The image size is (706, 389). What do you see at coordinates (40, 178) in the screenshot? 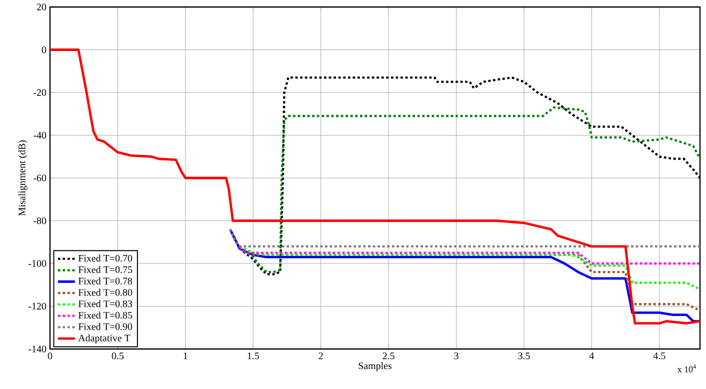
I see `y-tick-label: -60` at bounding box center [40, 178].